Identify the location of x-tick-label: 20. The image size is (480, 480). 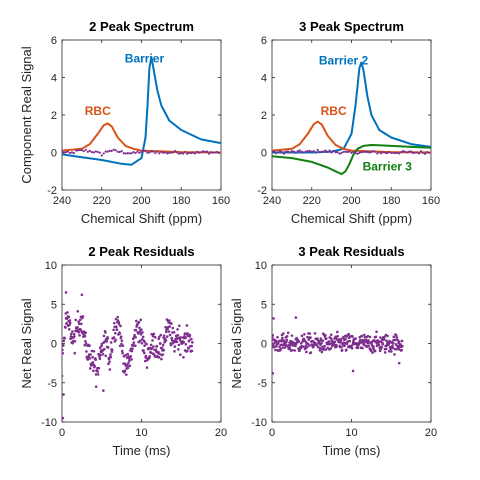
(431, 433).